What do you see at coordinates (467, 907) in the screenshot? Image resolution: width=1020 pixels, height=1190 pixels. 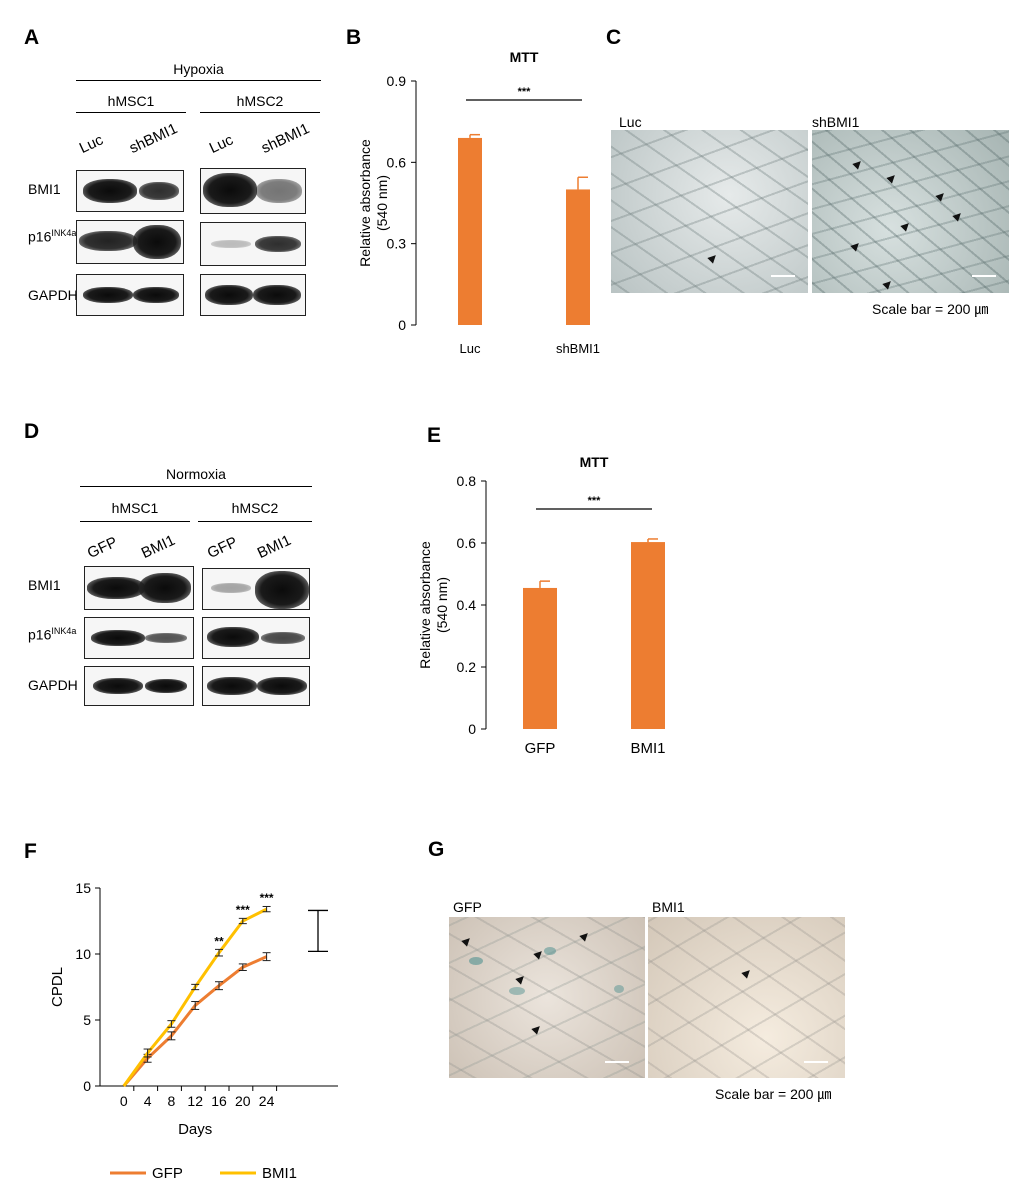 I see `photo-label-gfp: GFP` at bounding box center [467, 907].